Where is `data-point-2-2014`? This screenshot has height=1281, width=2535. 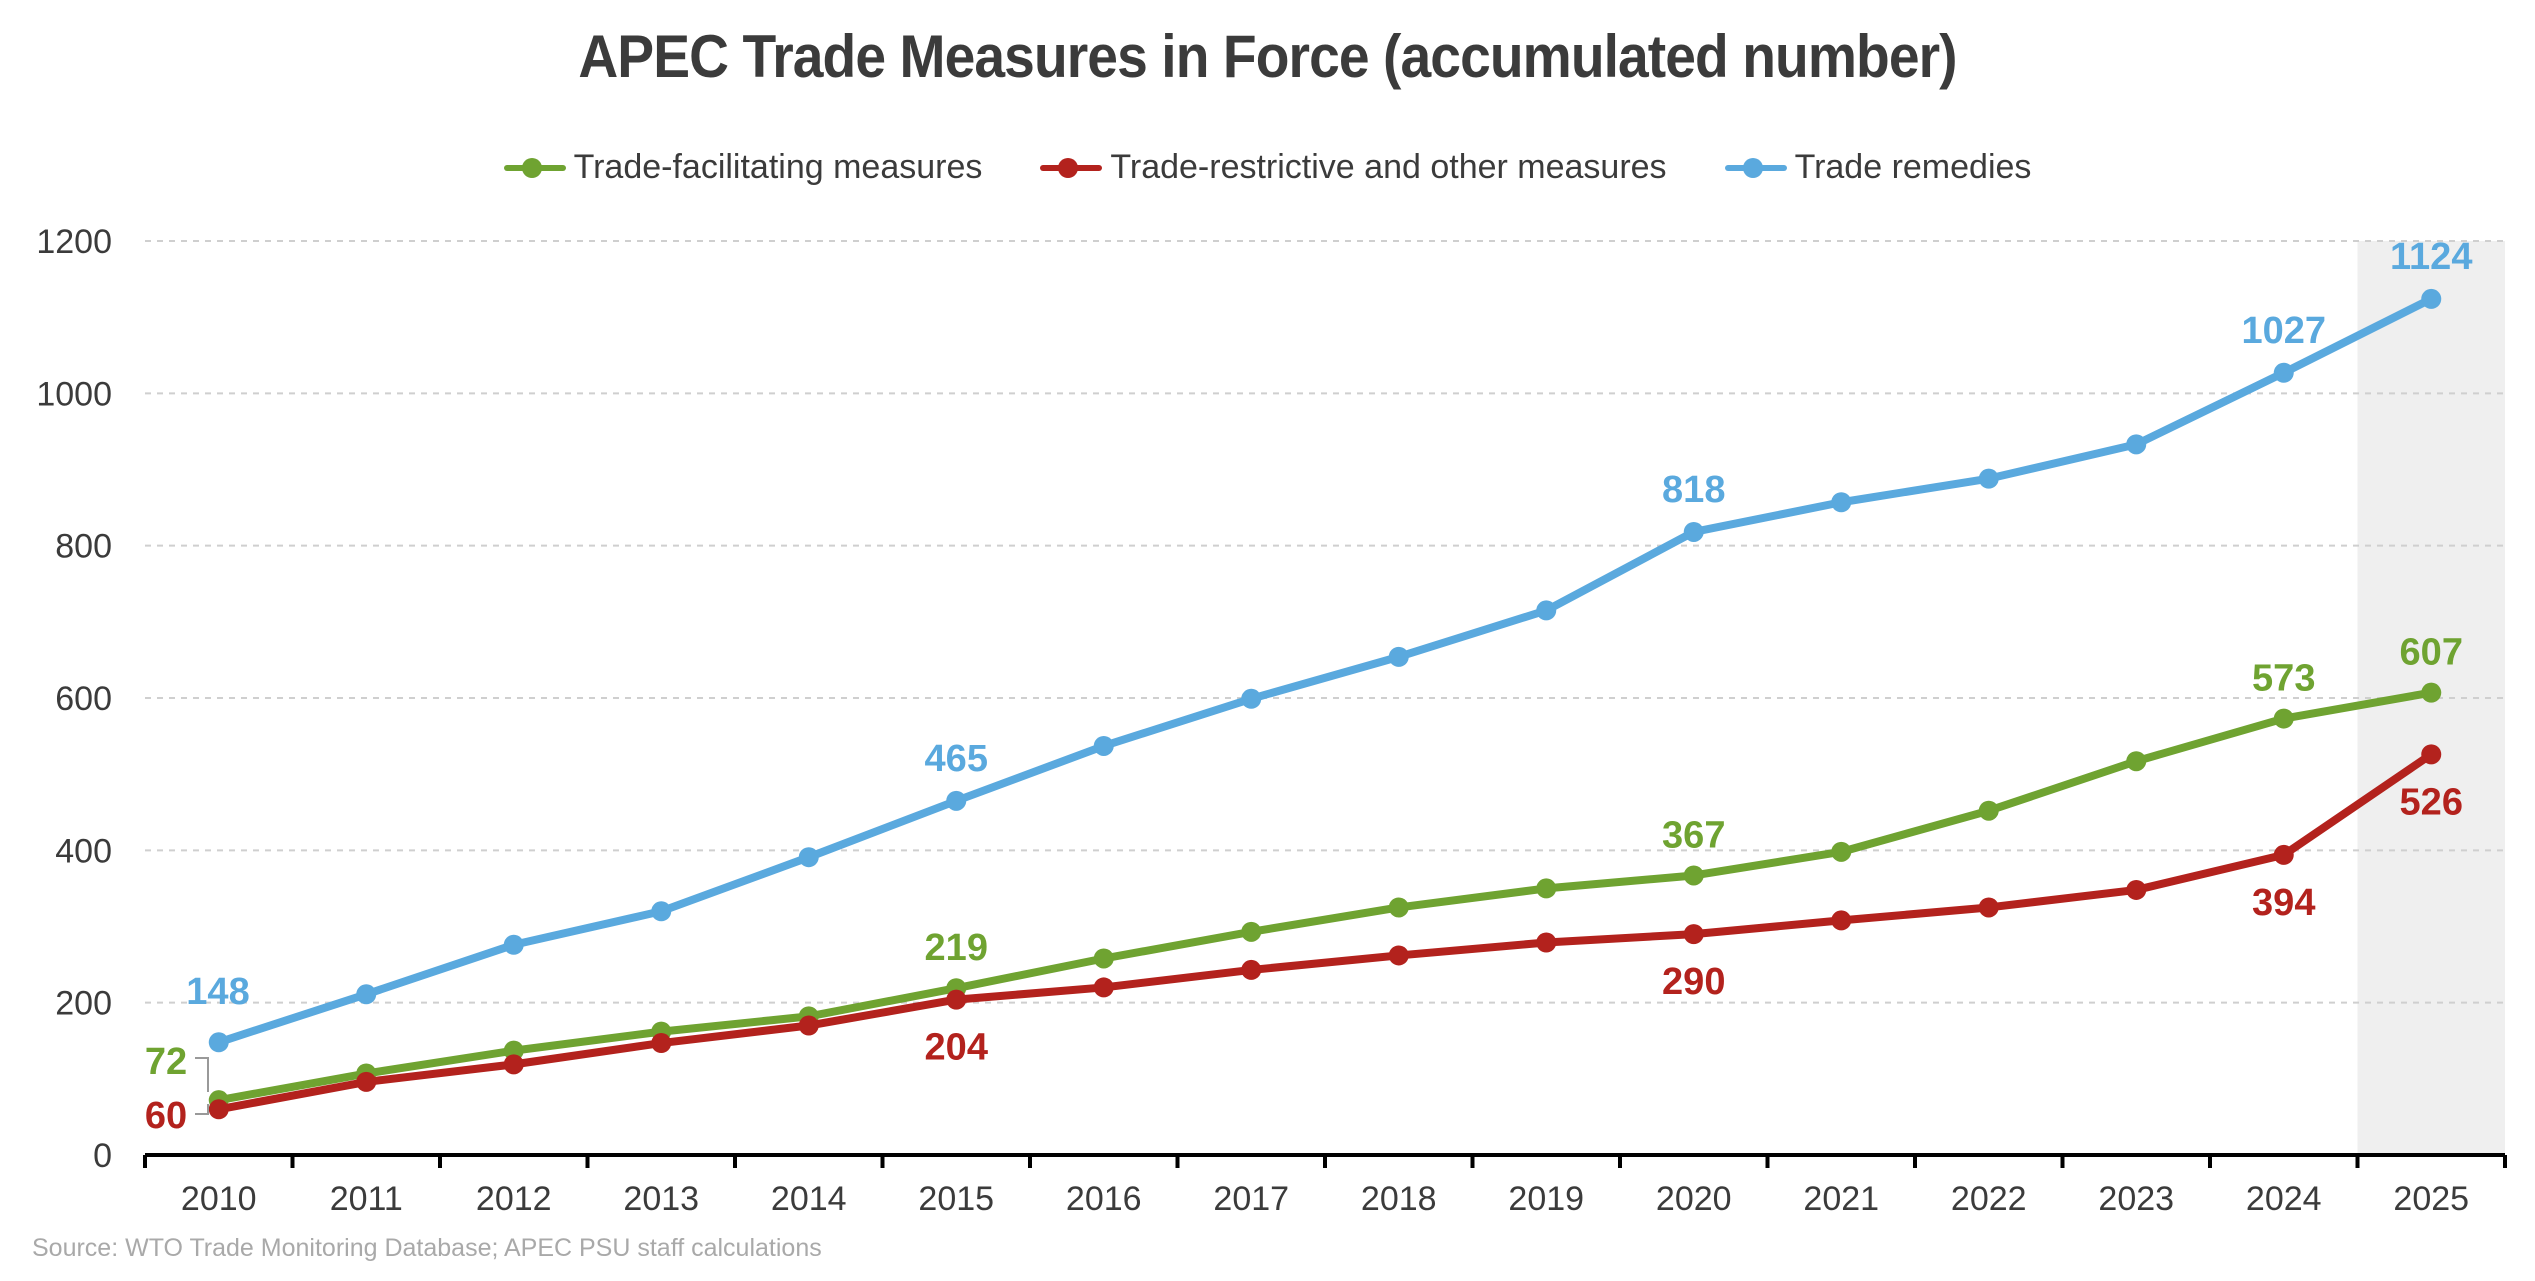 data-point-2-2014 is located at coordinates (808, 1025).